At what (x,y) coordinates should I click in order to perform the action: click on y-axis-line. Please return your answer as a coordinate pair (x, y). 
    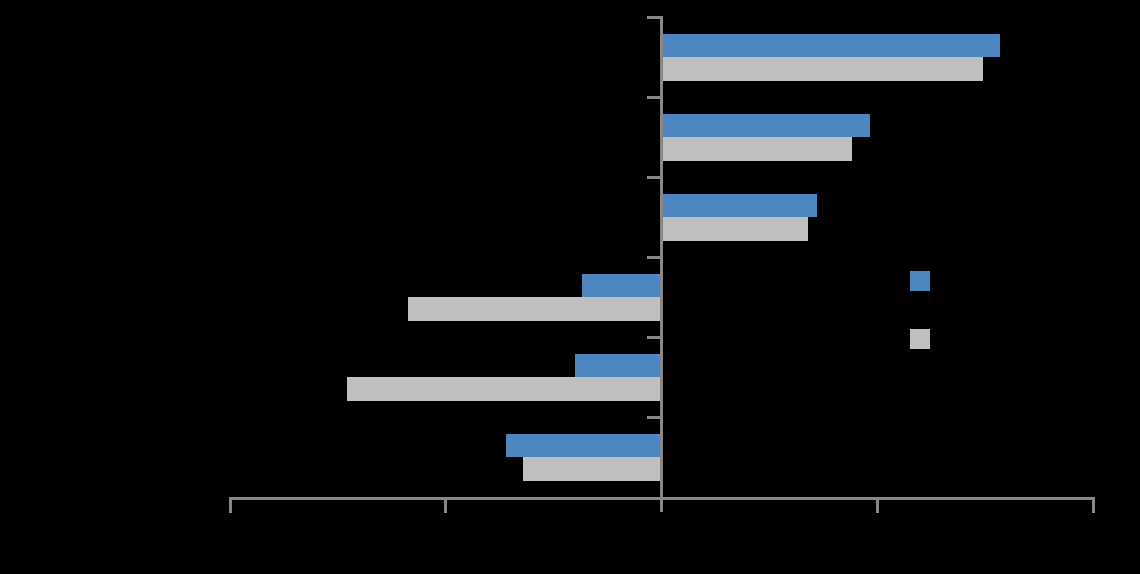
    Looking at the image, I should click on (661, 264).